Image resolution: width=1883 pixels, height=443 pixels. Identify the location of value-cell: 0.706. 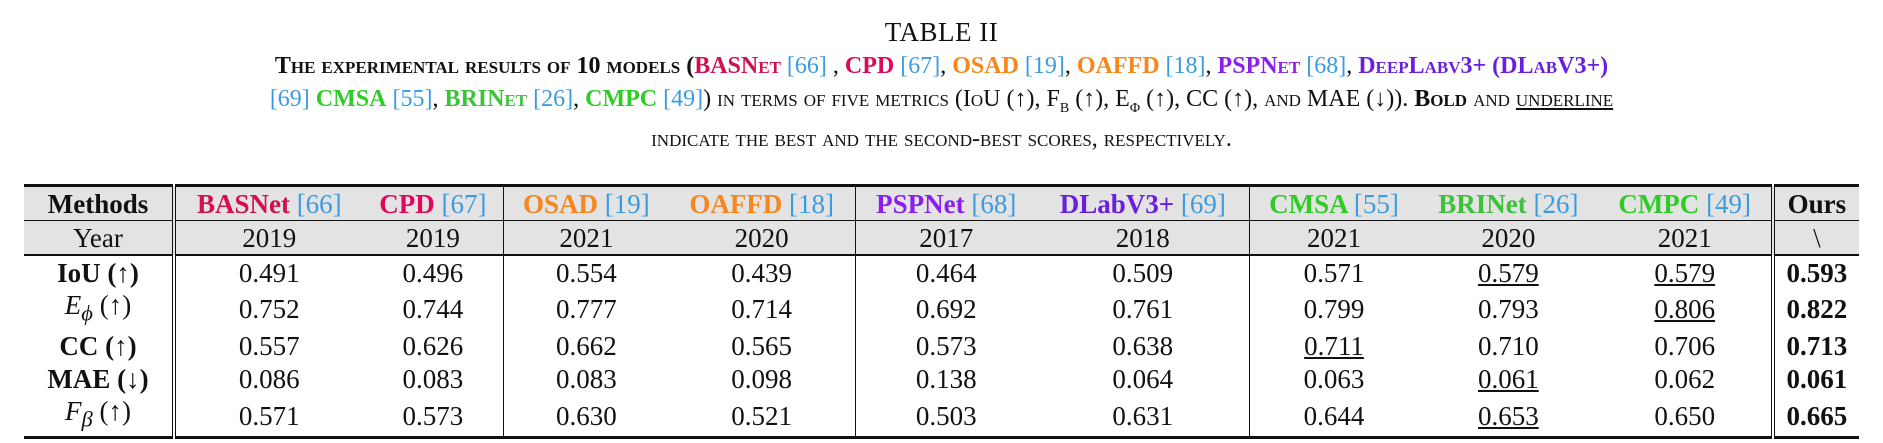
(1686, 346).